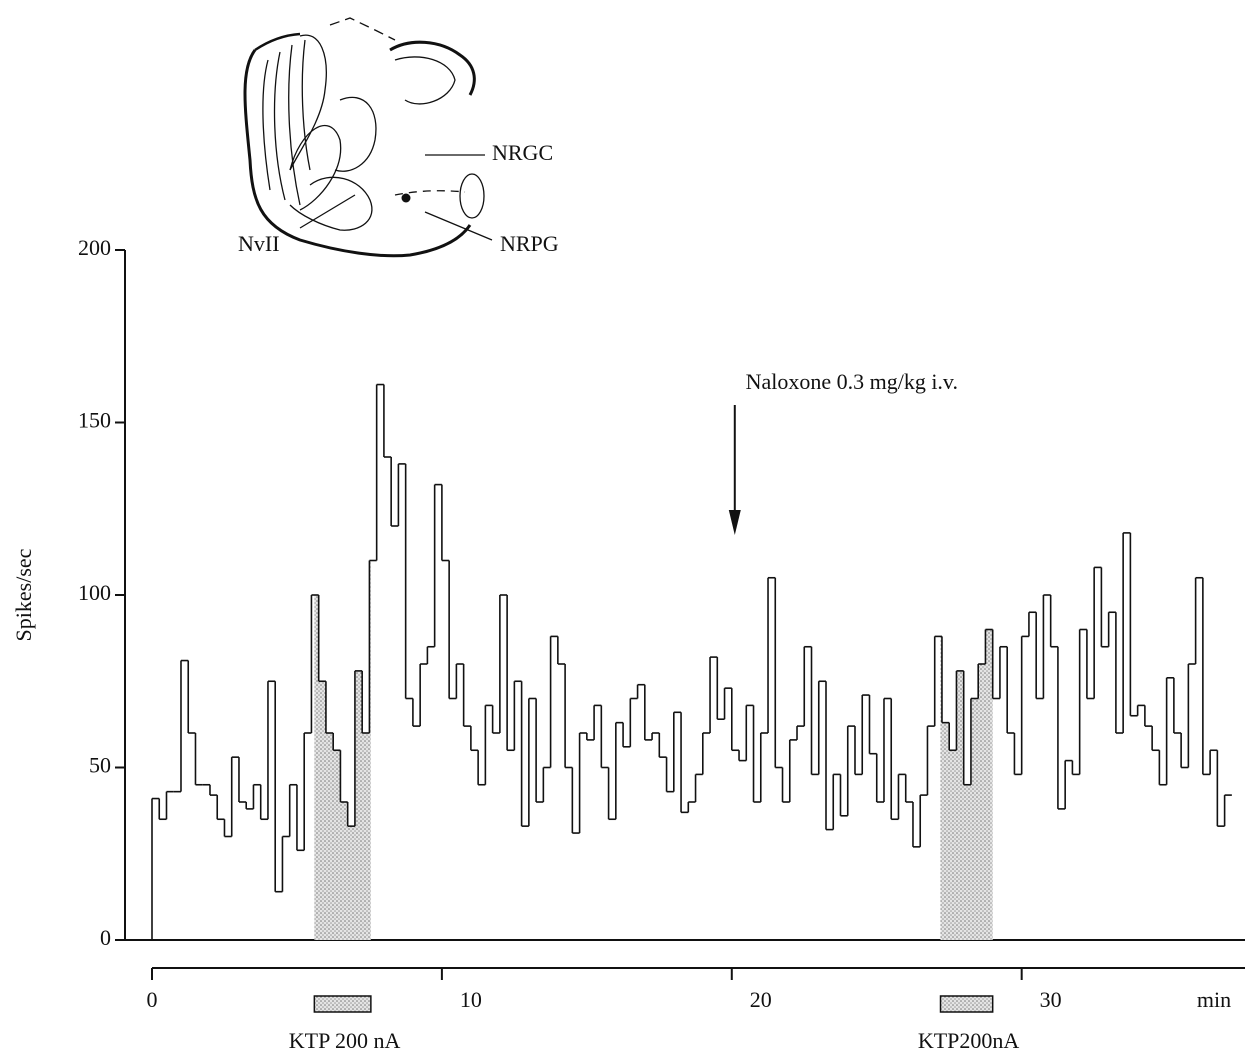  Describe the element at coordinates (94, 592) in the screenshot. I see `y-tick-label: 100` at that location.